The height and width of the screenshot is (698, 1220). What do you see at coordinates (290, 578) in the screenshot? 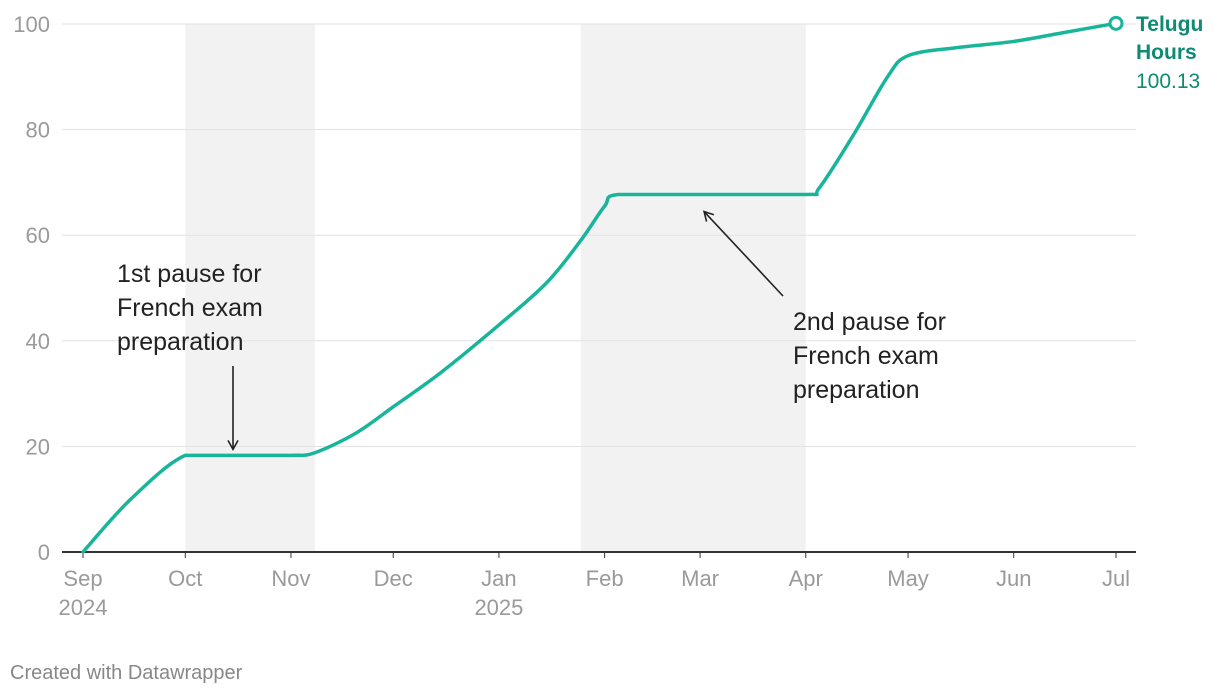
I see `x-tick-label-nov: Nov` at bounding box center [290, 578].